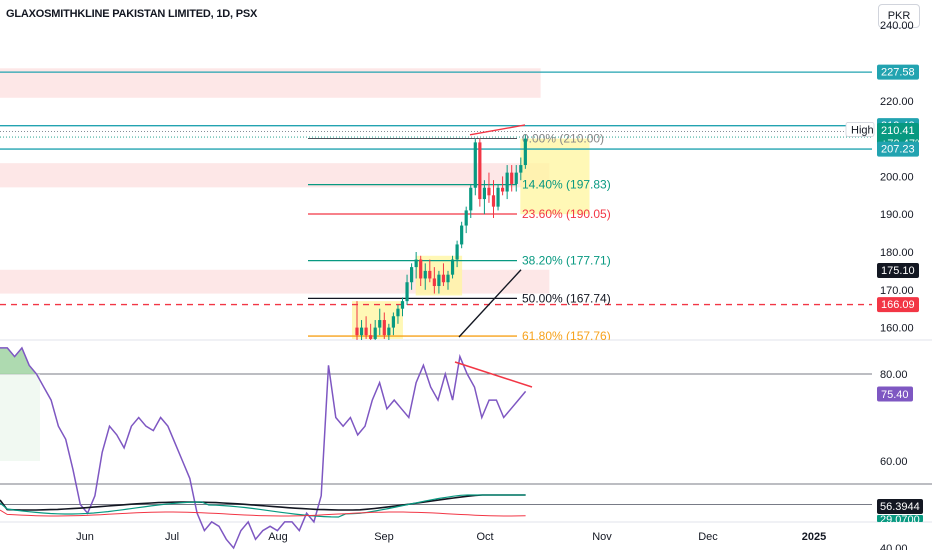 The image size is (932, 550). What do you see at coordinates (898, 131) in the screenshot?
I see `price-badge-text: 210.41` at bounding box center [898, 131].